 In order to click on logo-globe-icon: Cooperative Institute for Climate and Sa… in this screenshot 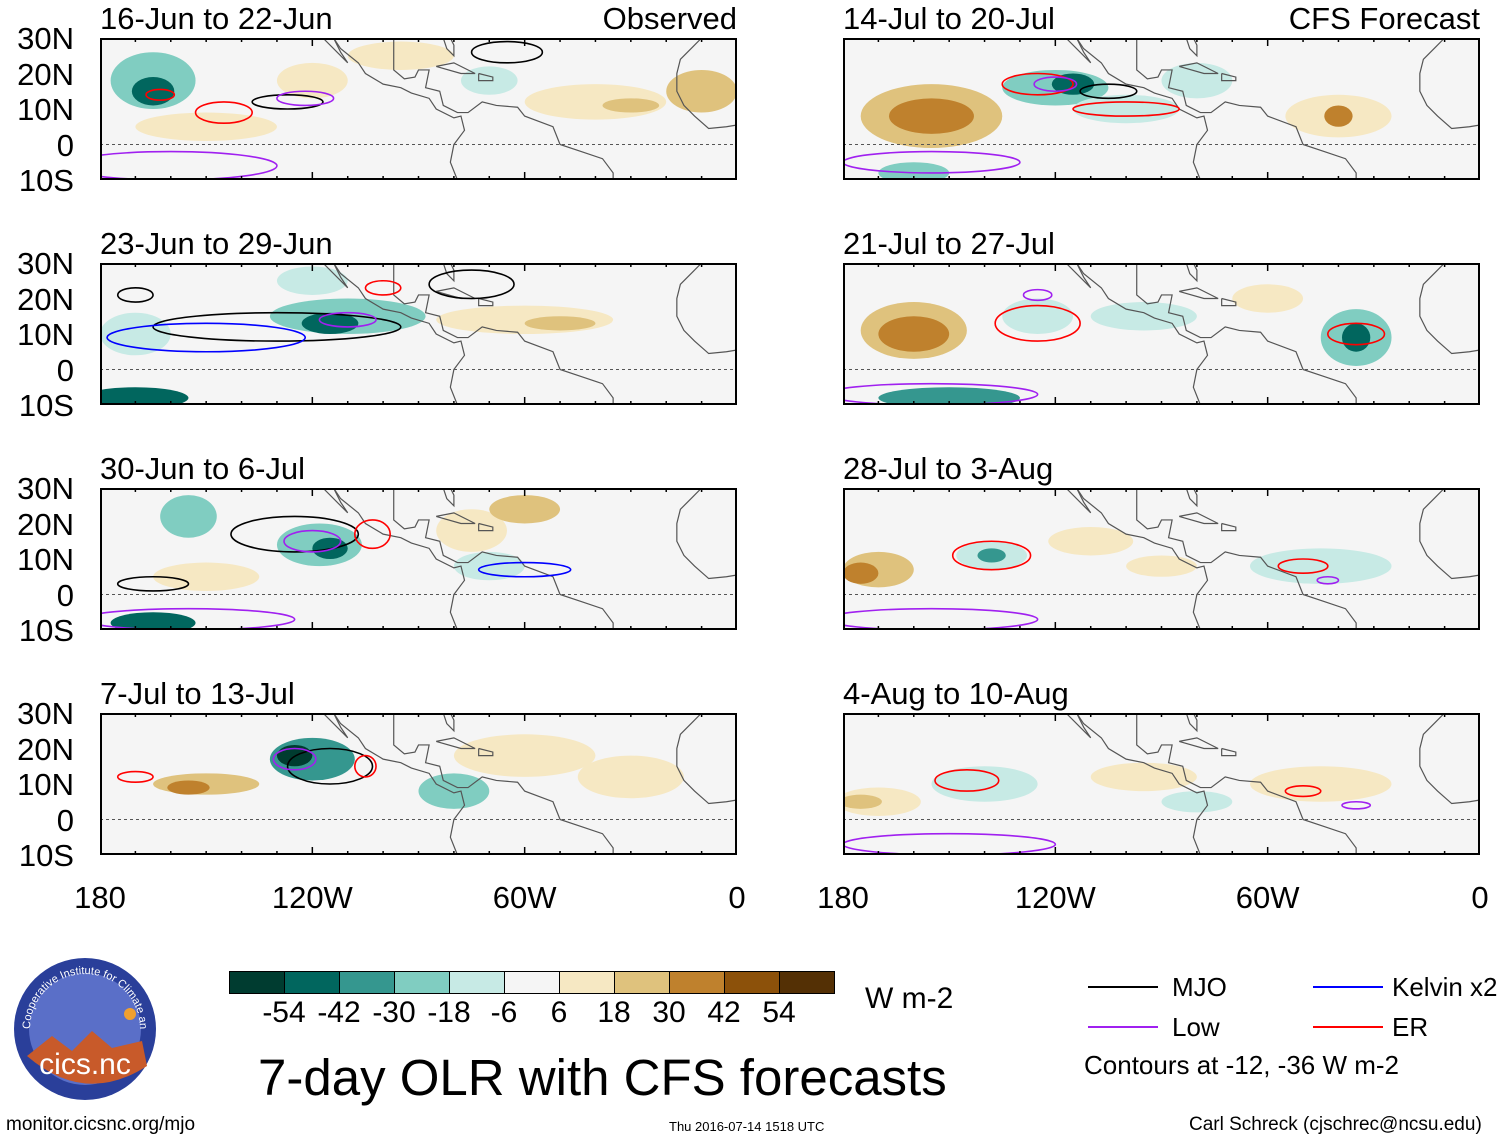, I will do `click(82, 1023)`.